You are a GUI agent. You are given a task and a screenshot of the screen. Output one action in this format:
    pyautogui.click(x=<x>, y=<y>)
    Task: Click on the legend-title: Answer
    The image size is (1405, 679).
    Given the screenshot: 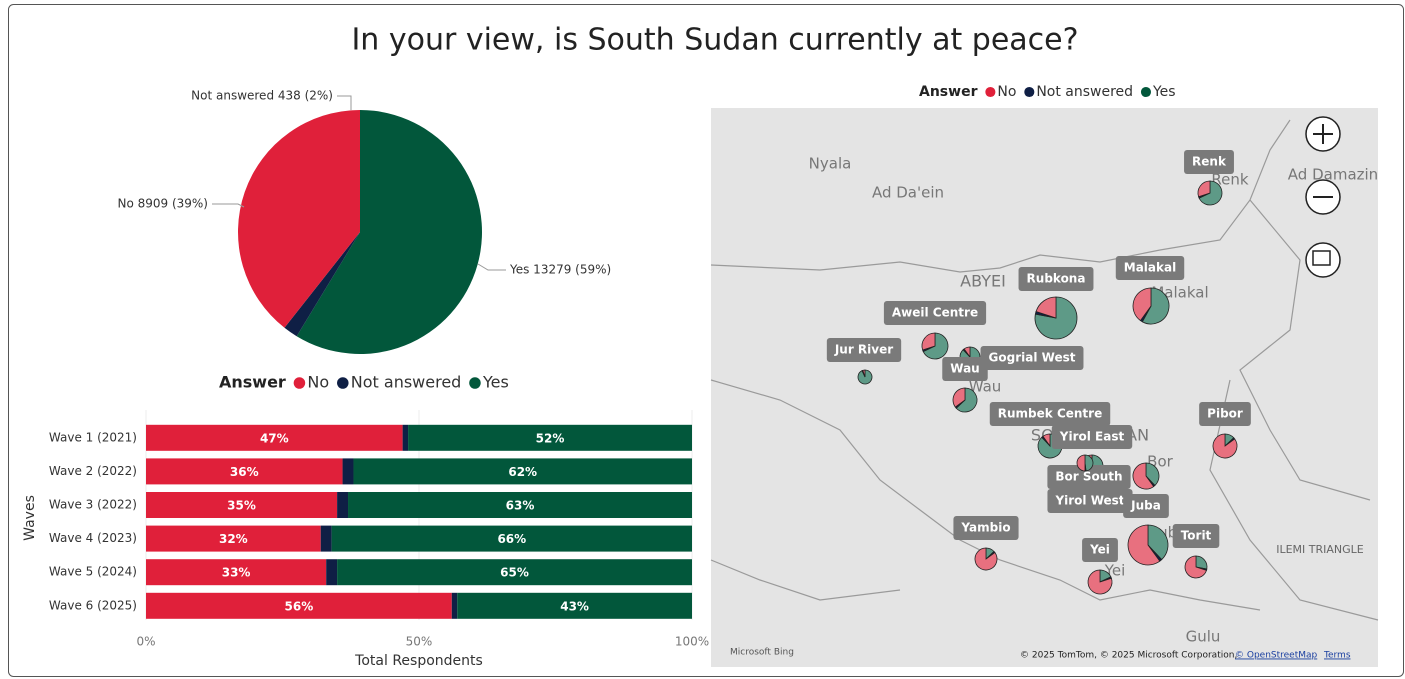 What is the action you would take?
    pyautogui.click(x=252, y=382)
    